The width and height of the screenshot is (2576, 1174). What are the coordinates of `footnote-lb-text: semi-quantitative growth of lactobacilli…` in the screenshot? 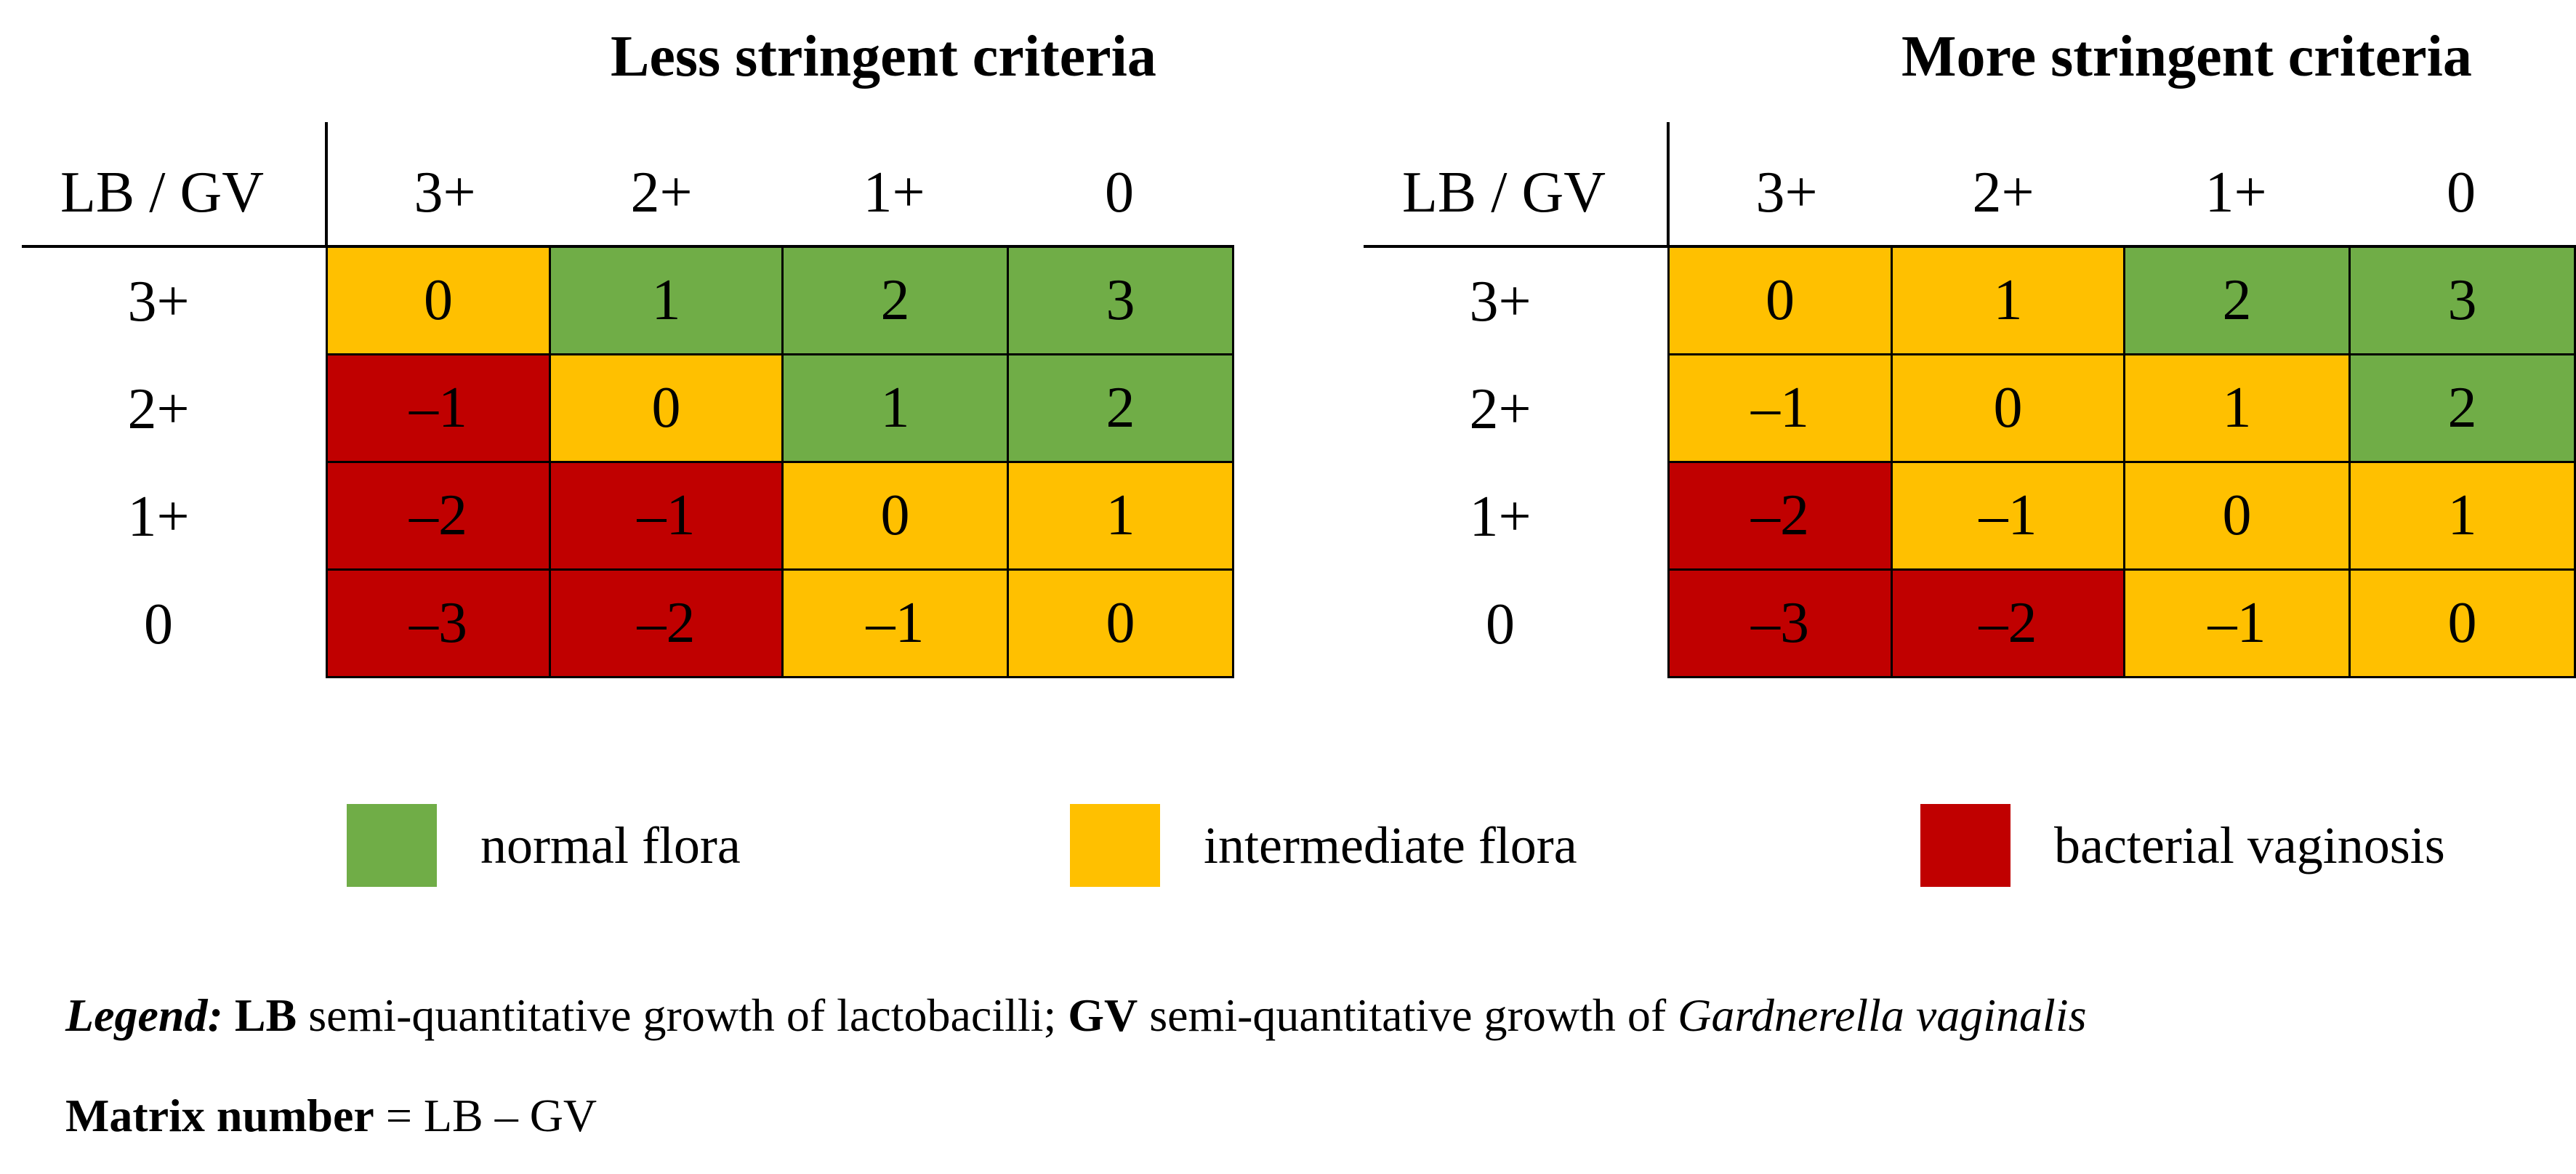 It's located at (682, 1015).